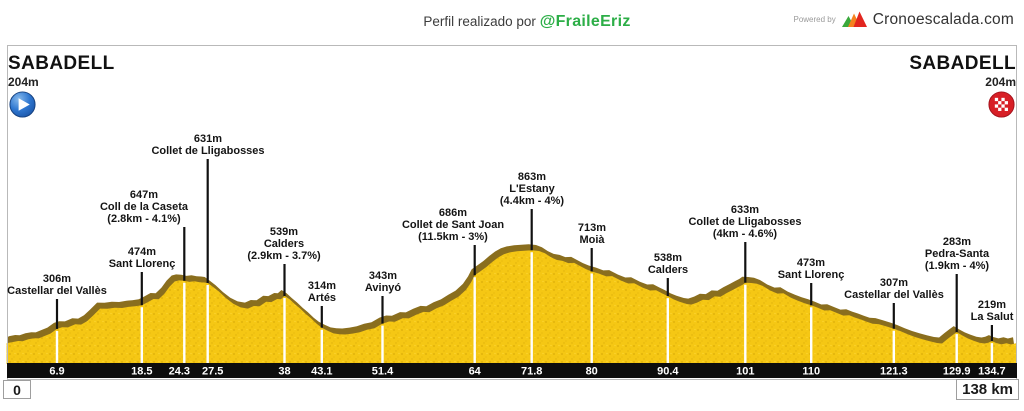  What do you see at coordinates (284, 372) in the screenshot?
I see `km-tick-label: 38` at bounding box center [284, 372].